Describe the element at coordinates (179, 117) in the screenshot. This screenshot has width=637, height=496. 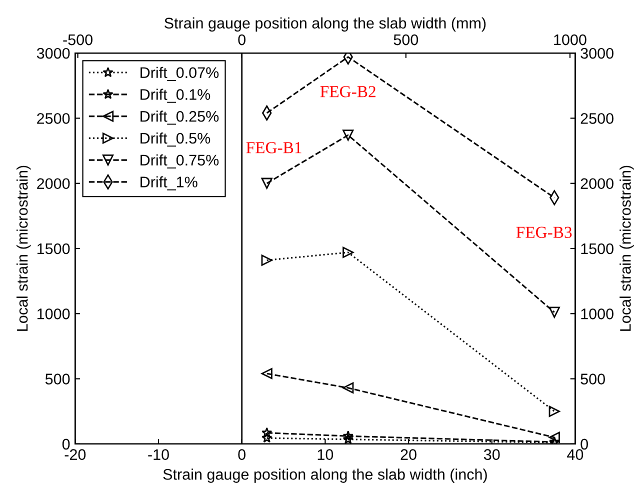
I see `legend-label: Drift_0.25%` at that location.